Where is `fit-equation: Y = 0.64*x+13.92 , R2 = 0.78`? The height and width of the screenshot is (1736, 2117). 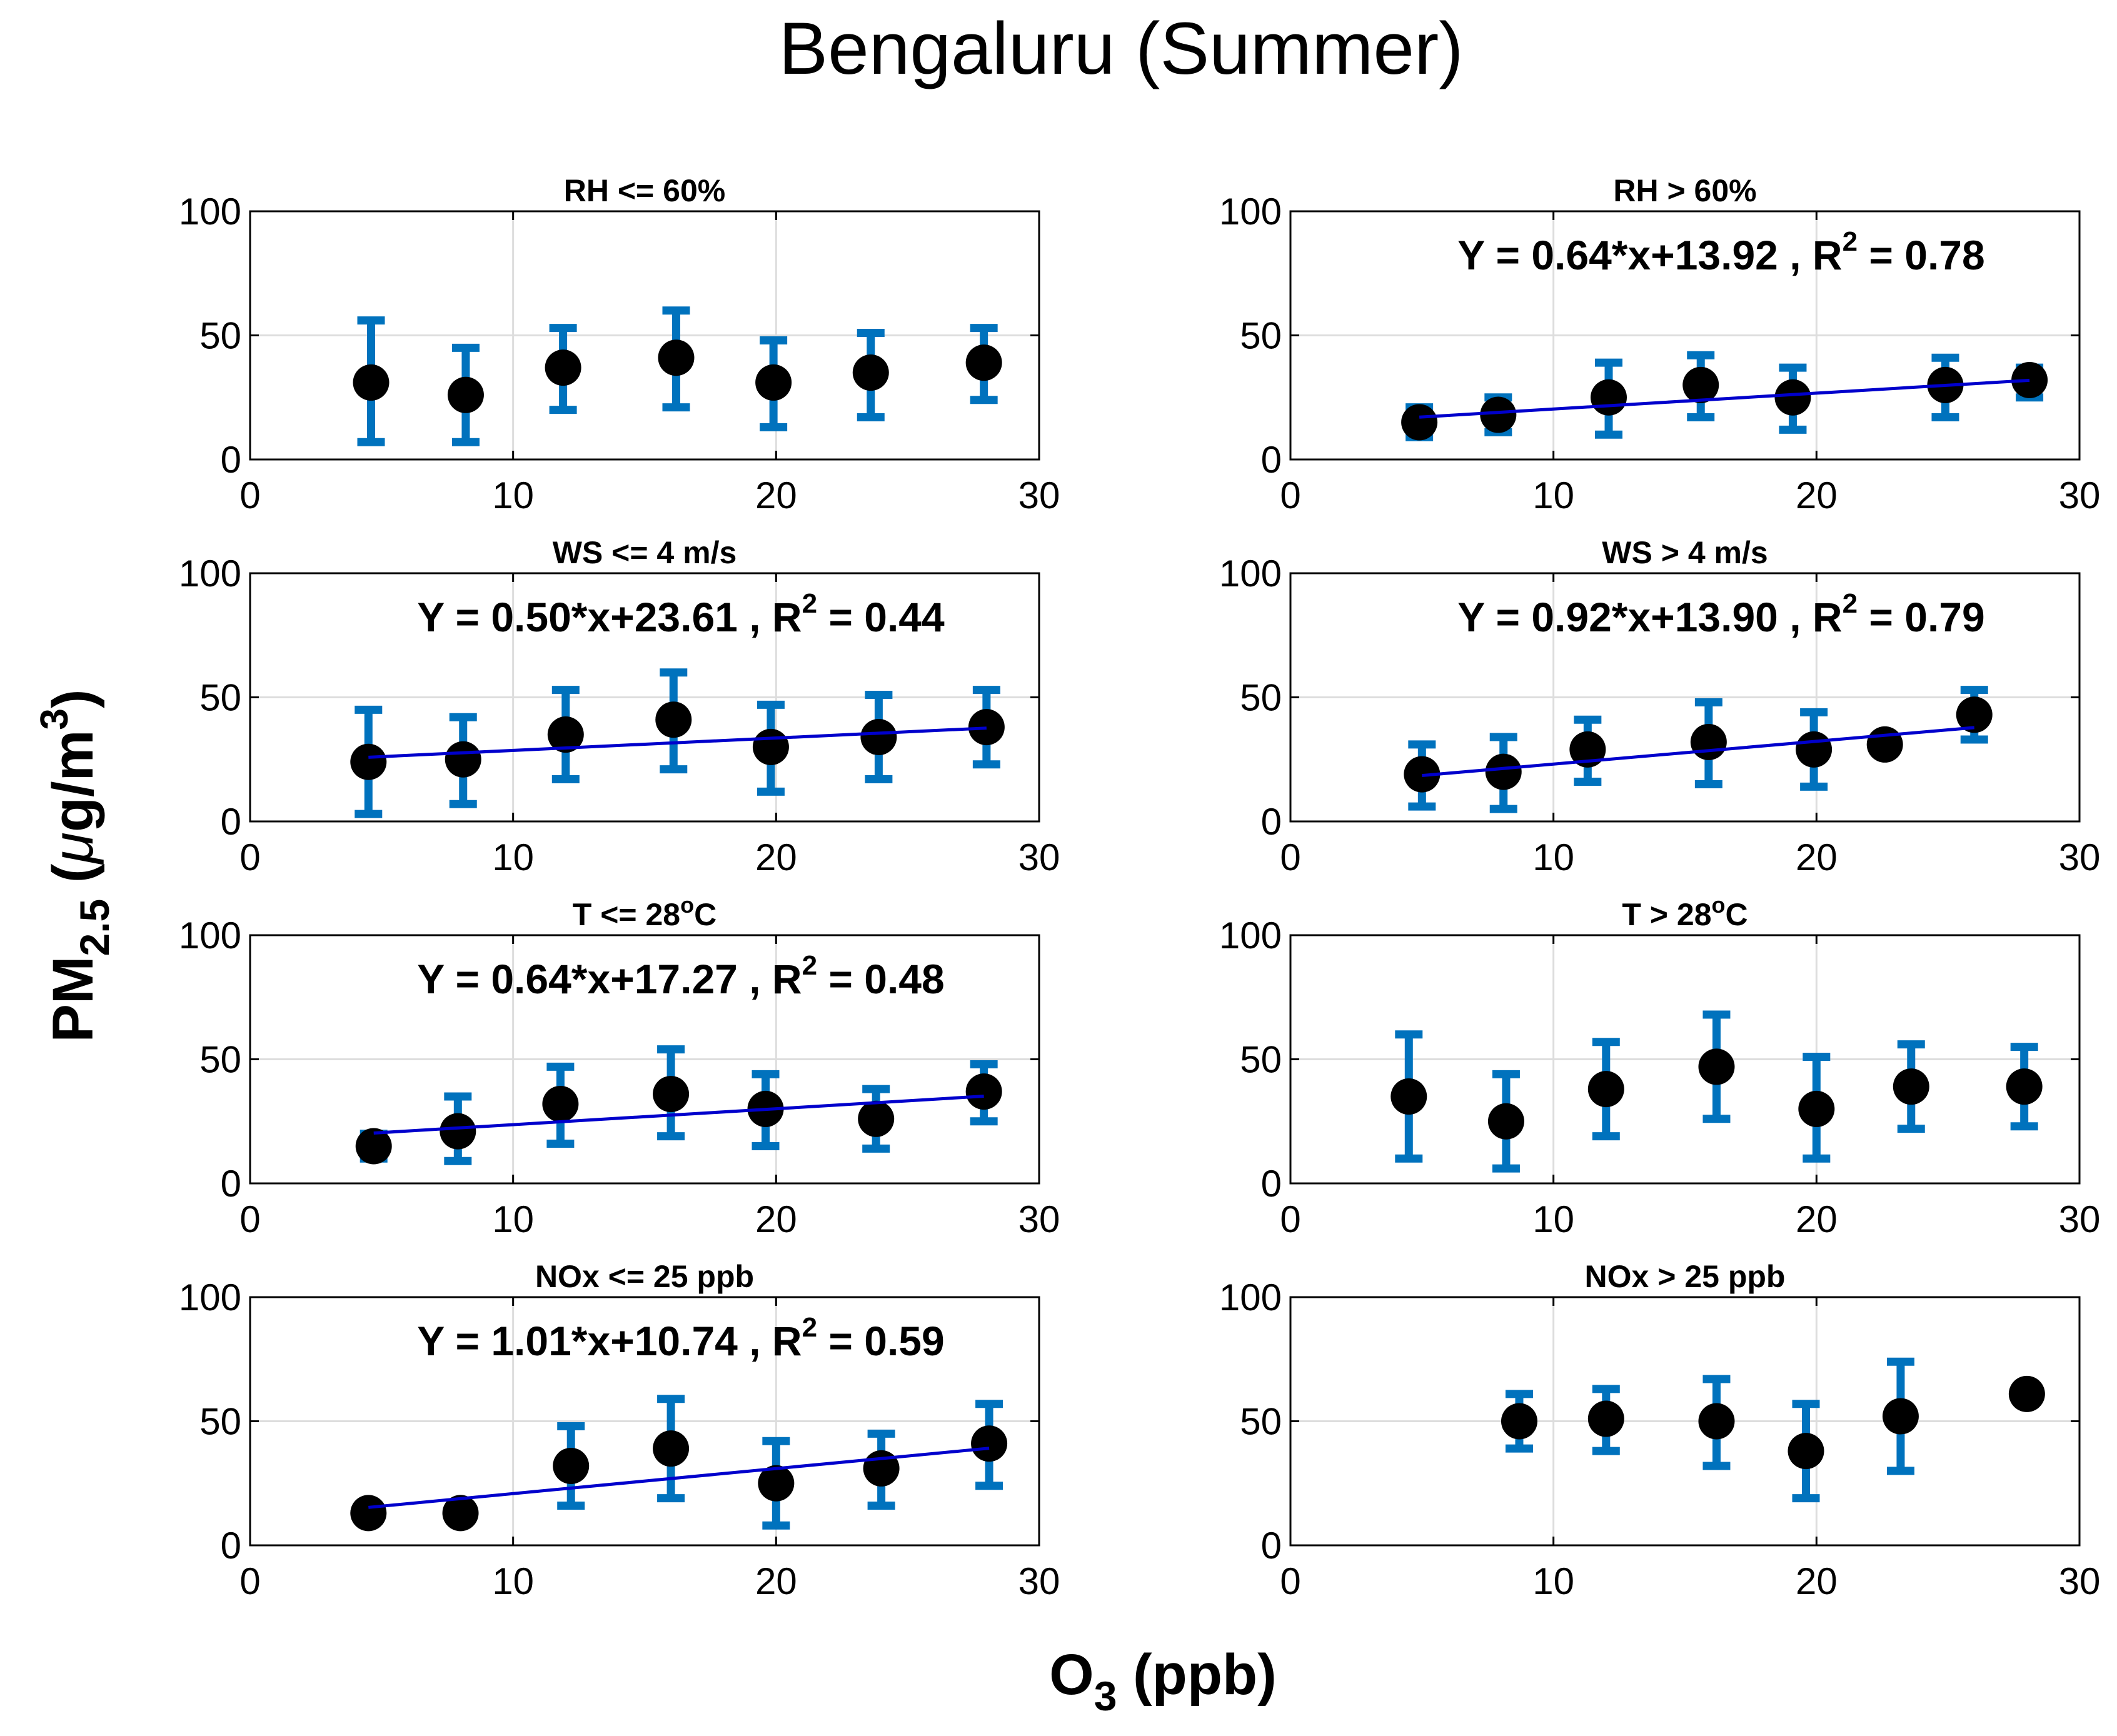 fit-equation: Y = 0.64*x+13.92 , R2 = 0.78 is located at coordinates (1720, 252).